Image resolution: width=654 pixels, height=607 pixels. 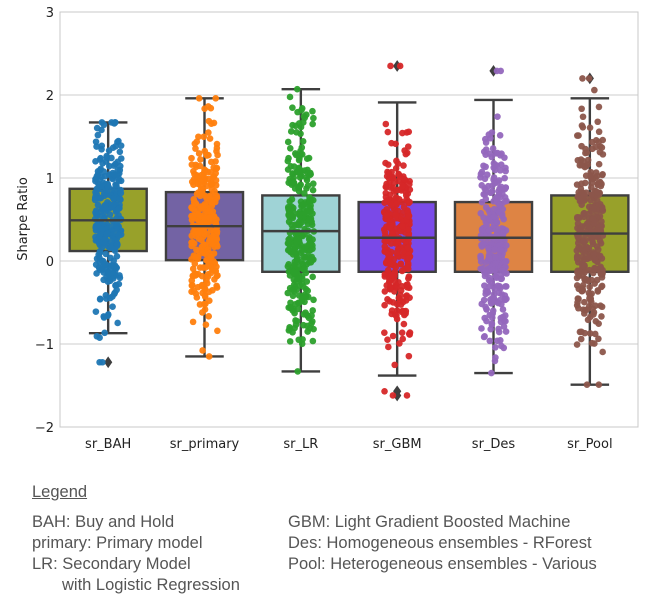 What do you see at coordinates (442, 564) in the screenshot?
I see `legend-entry-pool: Pool: Heterogeneous ensembles - Various` at bounding box center [442, 564].